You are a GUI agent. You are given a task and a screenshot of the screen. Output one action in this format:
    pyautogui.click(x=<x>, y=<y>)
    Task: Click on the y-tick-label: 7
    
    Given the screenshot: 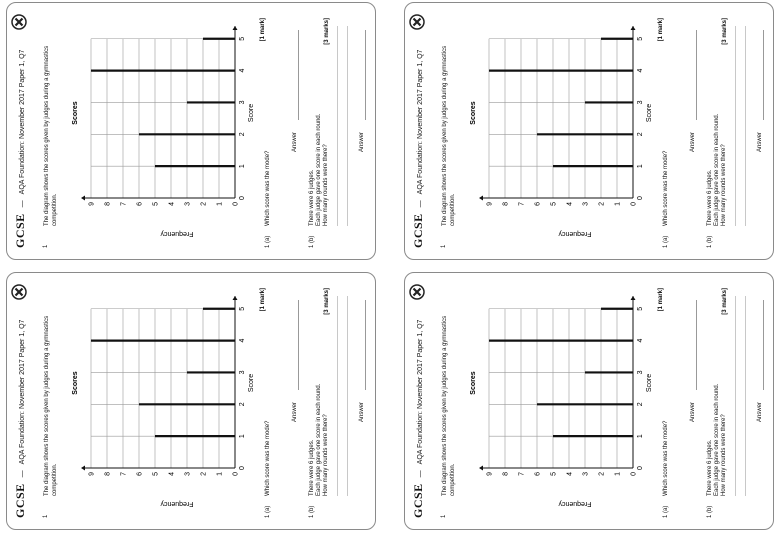 What is the action you would take?
    pyautogui.click(x=124, y=204)
    